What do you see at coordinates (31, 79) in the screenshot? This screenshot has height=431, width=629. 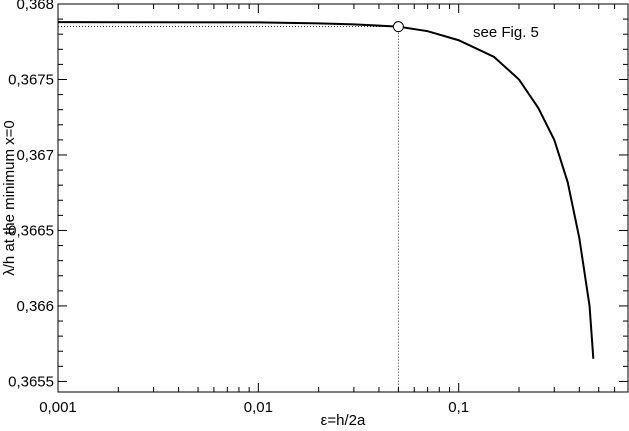 I see `y-tick-label: 0,3675` at bounding box center [31, 79].